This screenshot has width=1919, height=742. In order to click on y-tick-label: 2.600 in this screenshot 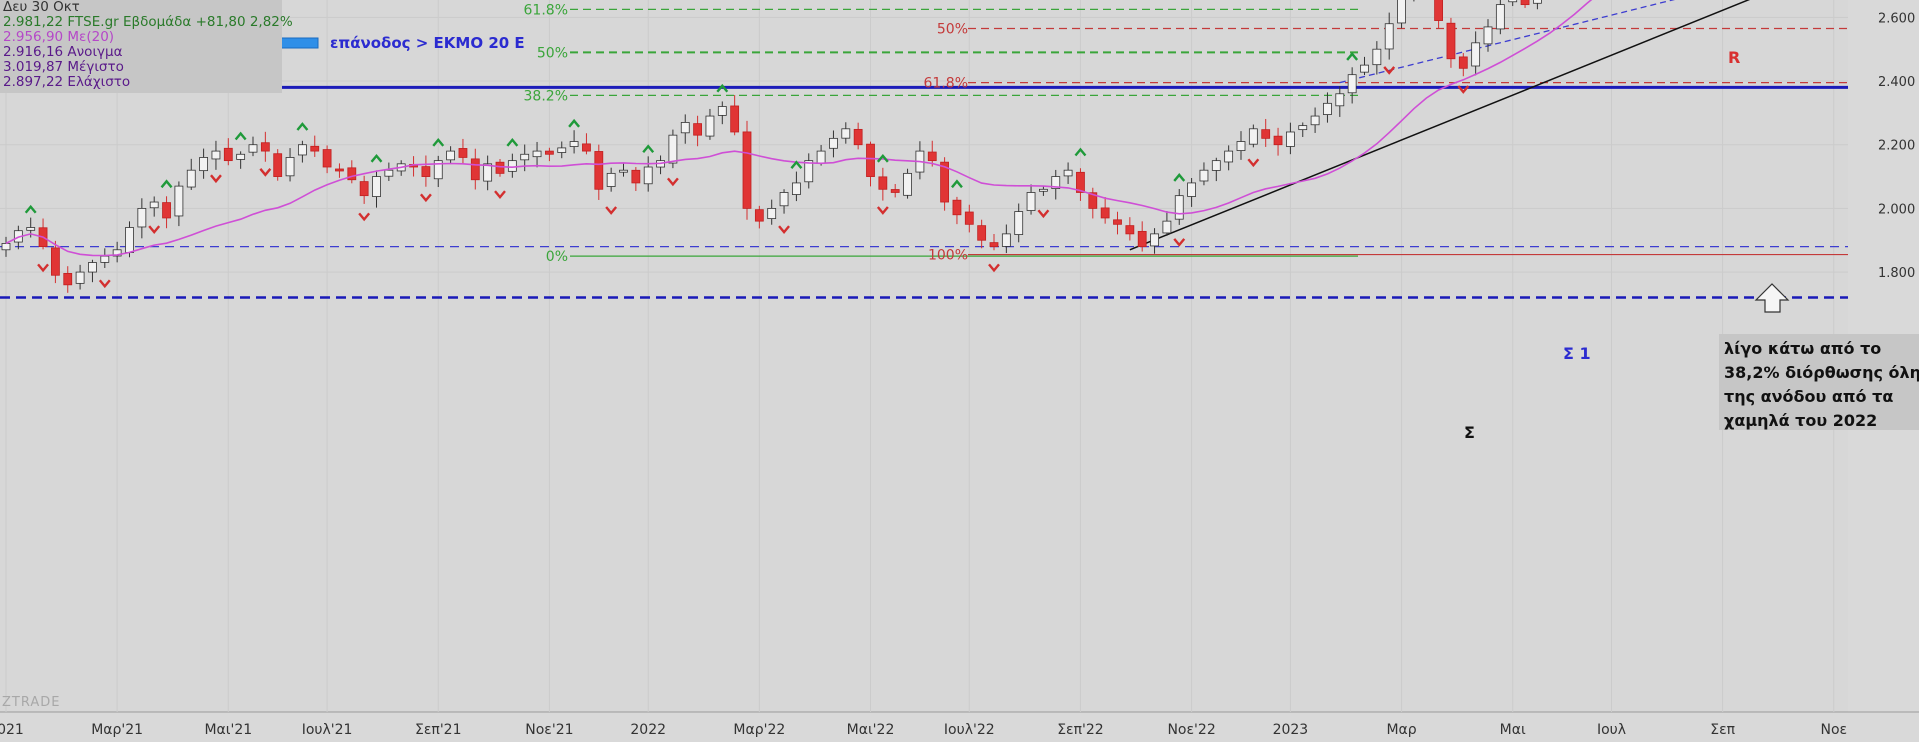, I will do `click(1896, 18)`.